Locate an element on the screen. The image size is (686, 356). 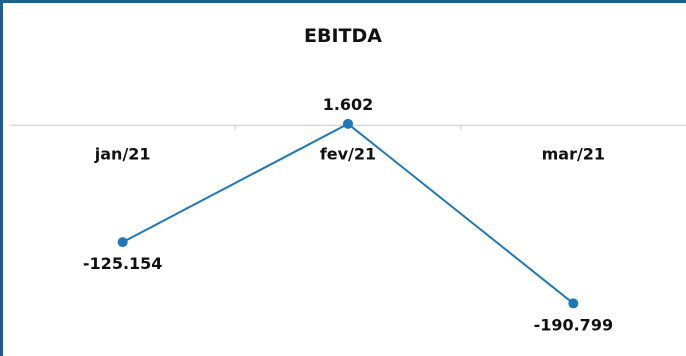
data-label: -190.799 is located at coordinates (574, 324).